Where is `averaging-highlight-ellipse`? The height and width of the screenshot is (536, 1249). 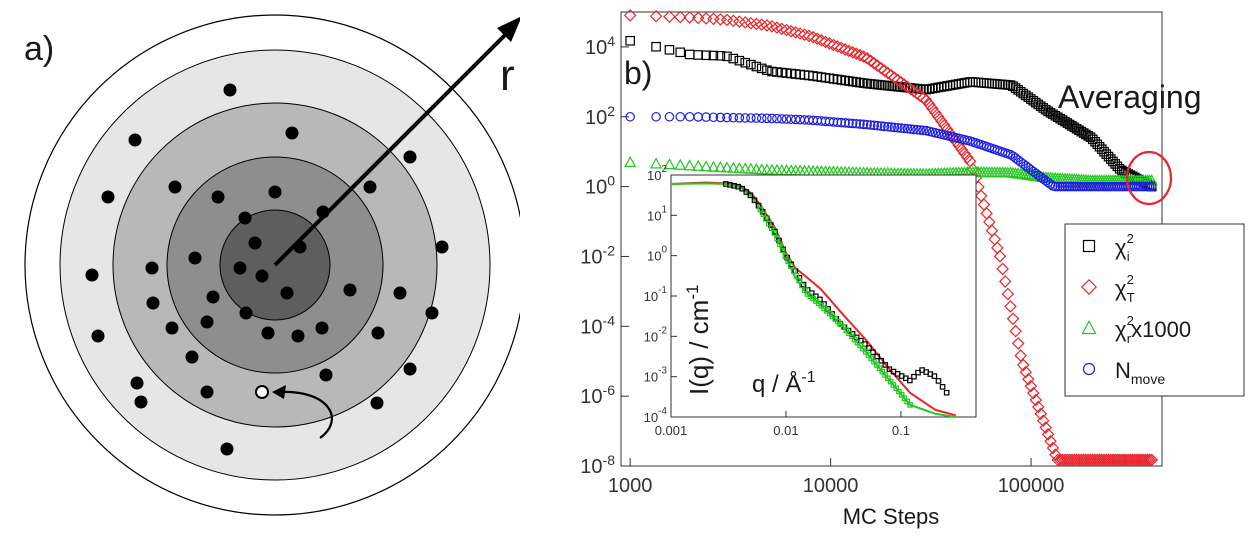
averaging-highlight-ellipse is located at coordinates (1149, 178).